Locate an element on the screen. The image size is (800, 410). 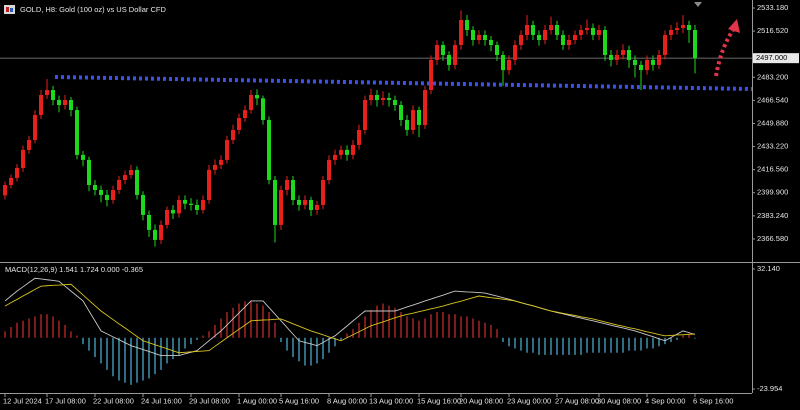
x-tick-label: 22 Jul 08:00 is located at coordinates (113, 400).